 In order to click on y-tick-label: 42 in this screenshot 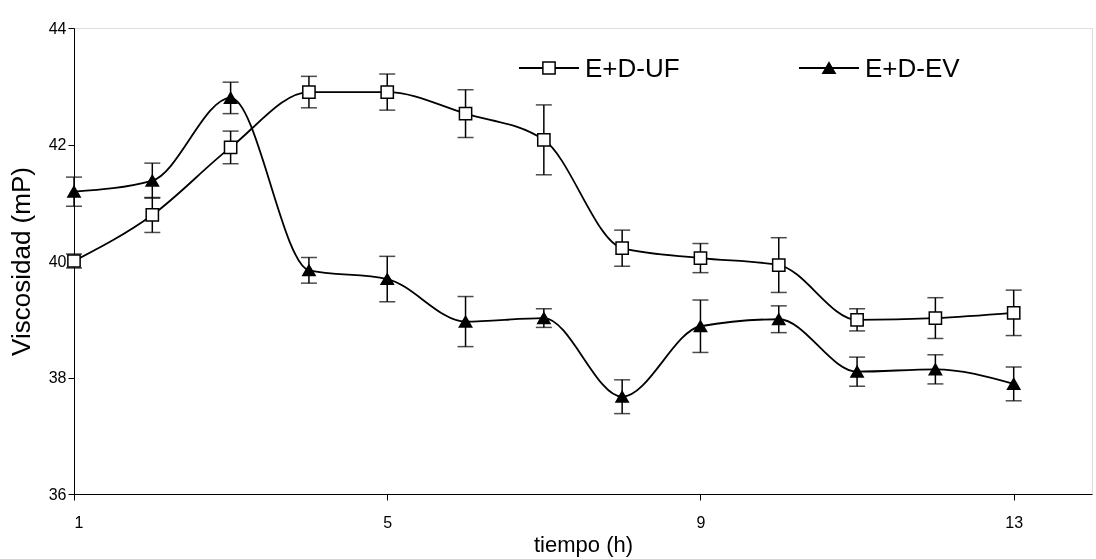, I will do `click(57, 144)`.